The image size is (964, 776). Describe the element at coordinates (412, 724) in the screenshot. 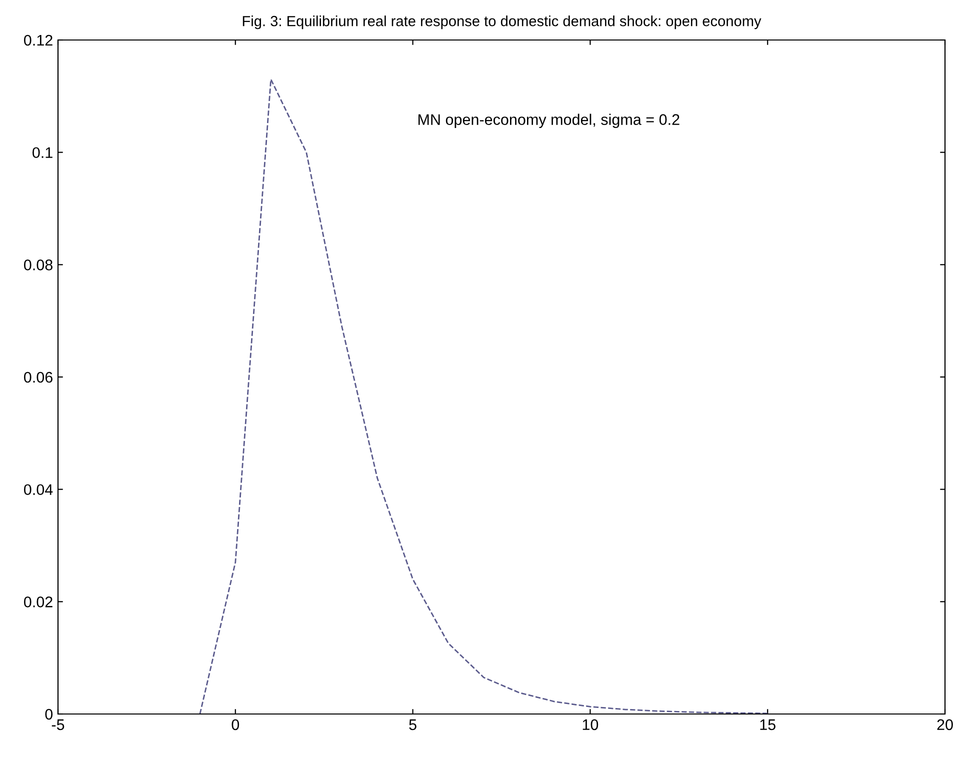

I see `x-tick-label: 5` at that location.